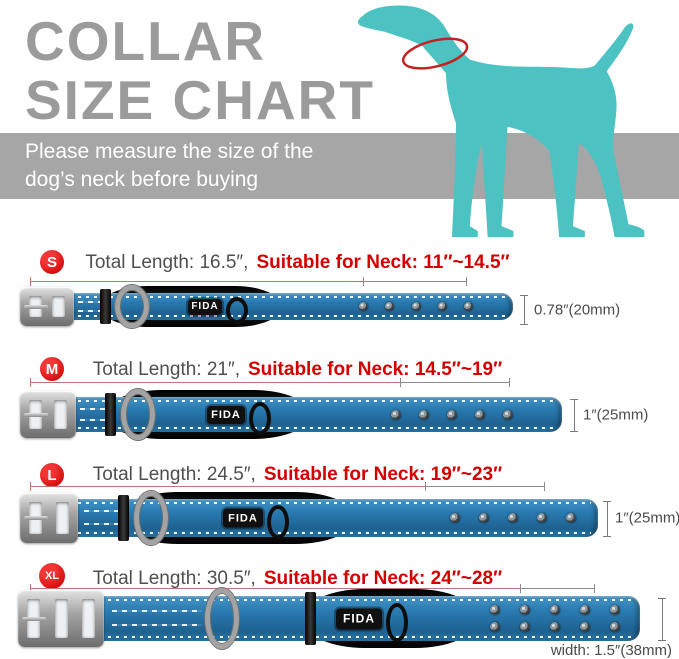  Describe the element at coordinates (383, 262) in the screenshot. I see `neck-range-s: Suitable for Neck: 11″~14.5″` at that location.